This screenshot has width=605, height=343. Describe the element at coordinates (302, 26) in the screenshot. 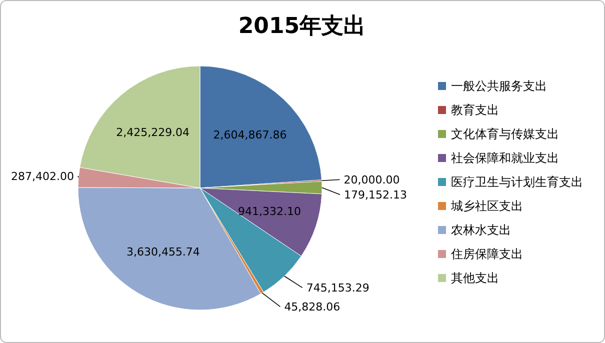

I see `chart-title: 2015年支出` at that location.